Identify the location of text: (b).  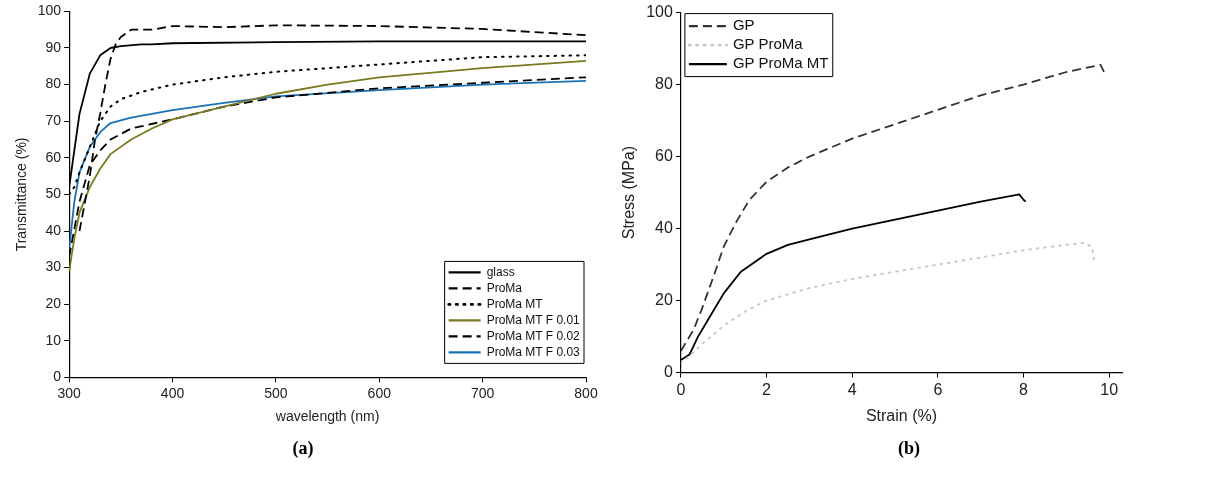
(909, 448).